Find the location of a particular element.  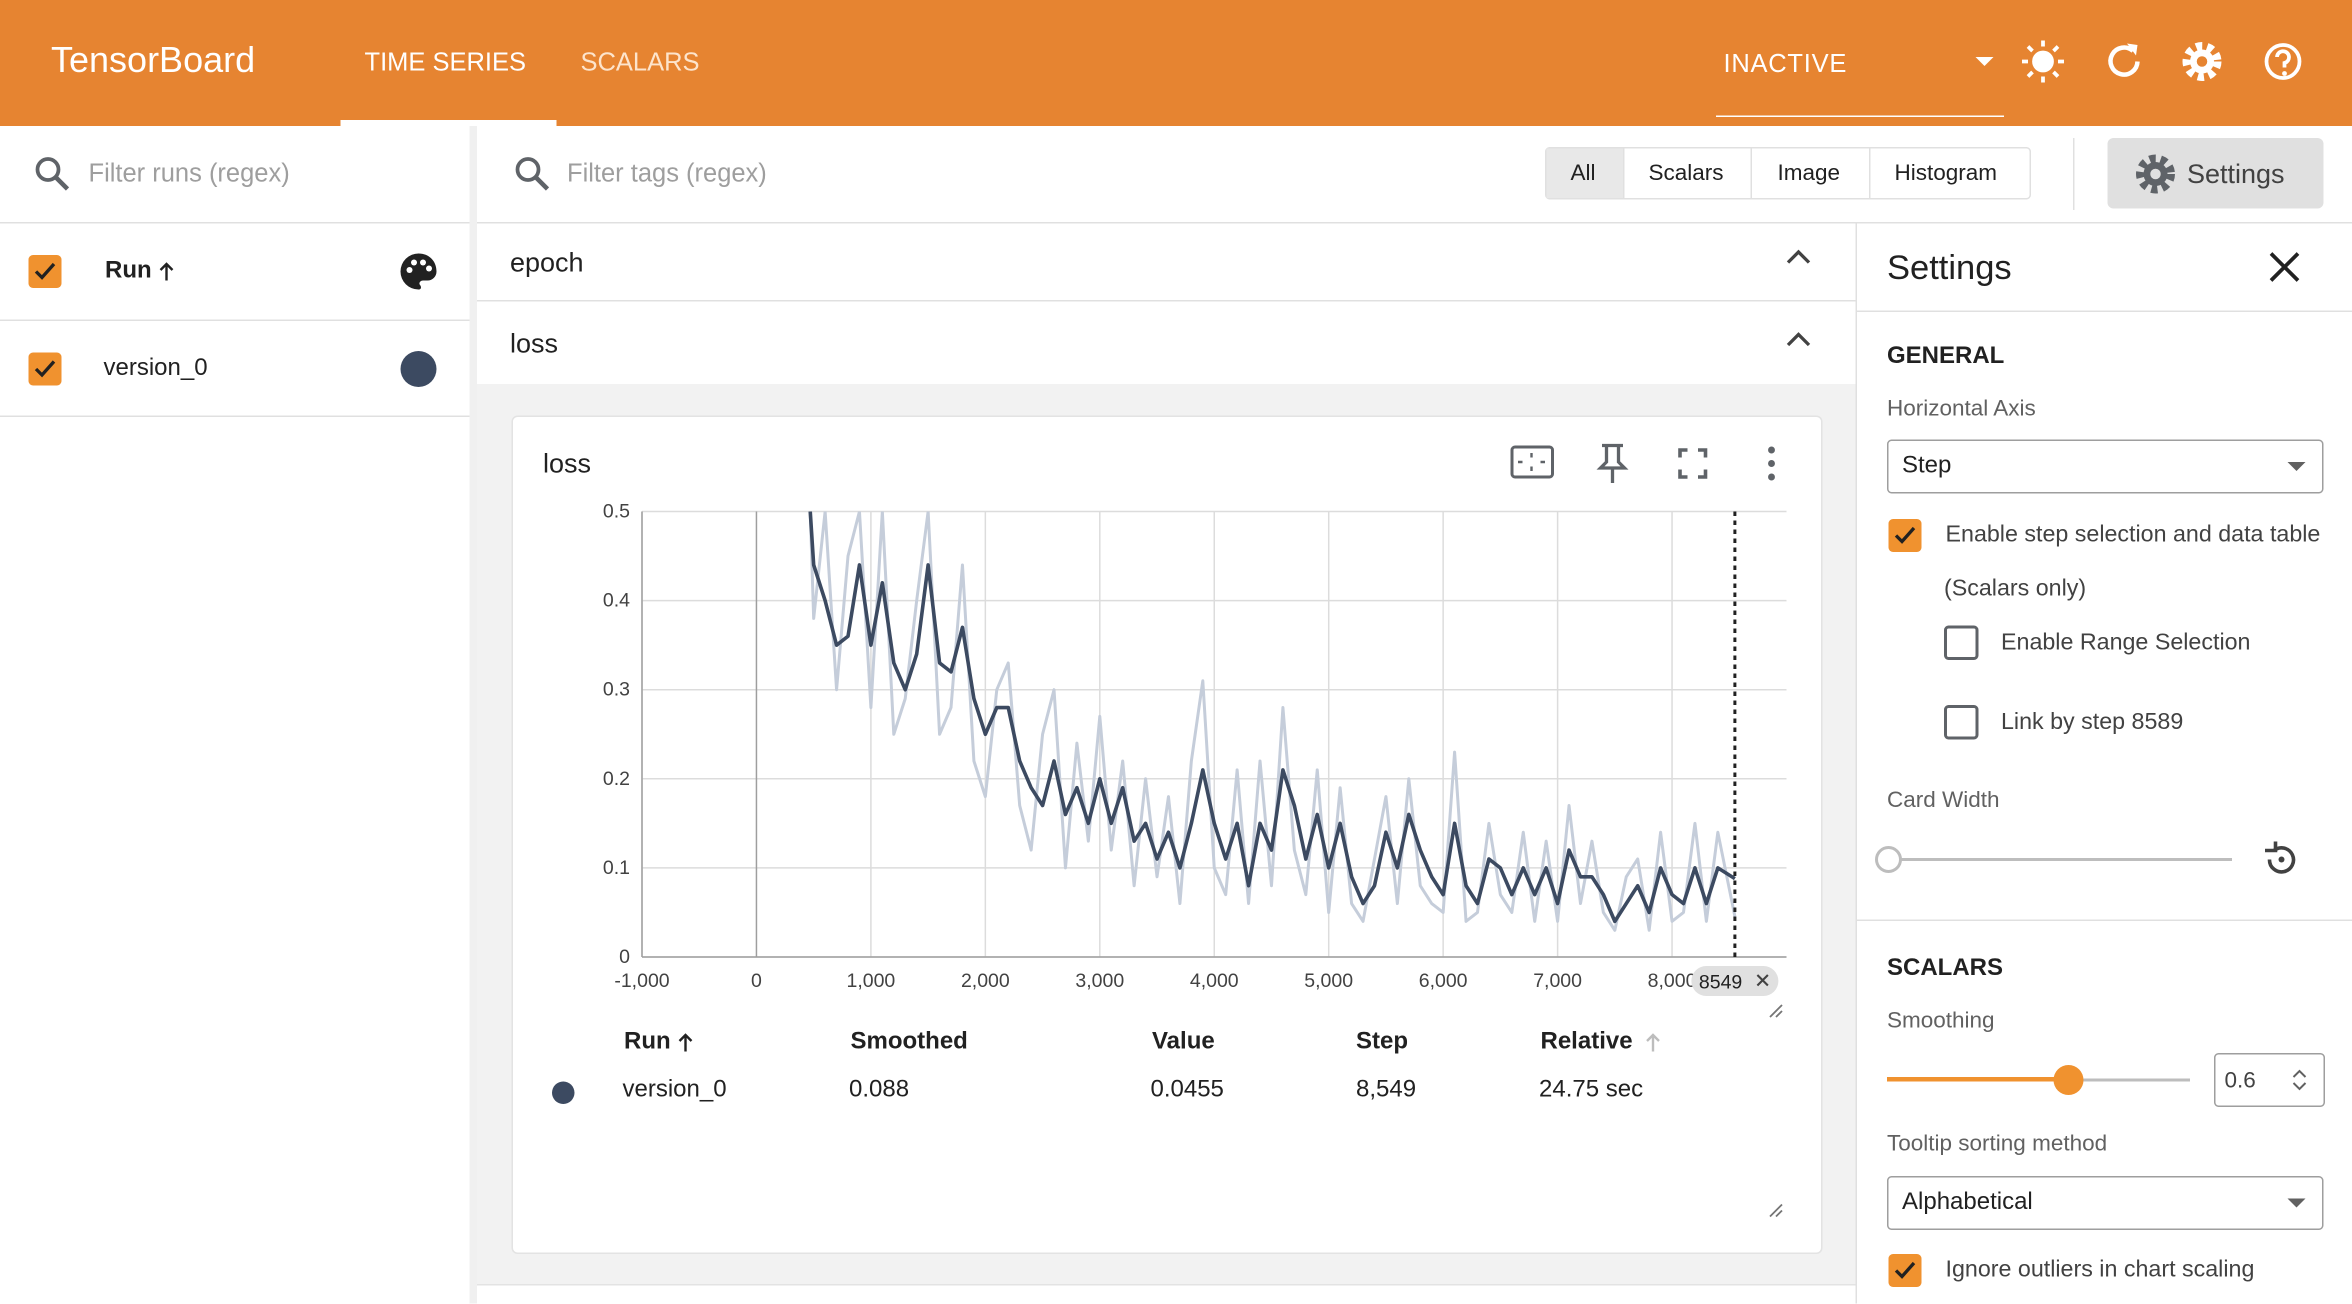

smoothing-input is located at coordinates (2269, 1080).